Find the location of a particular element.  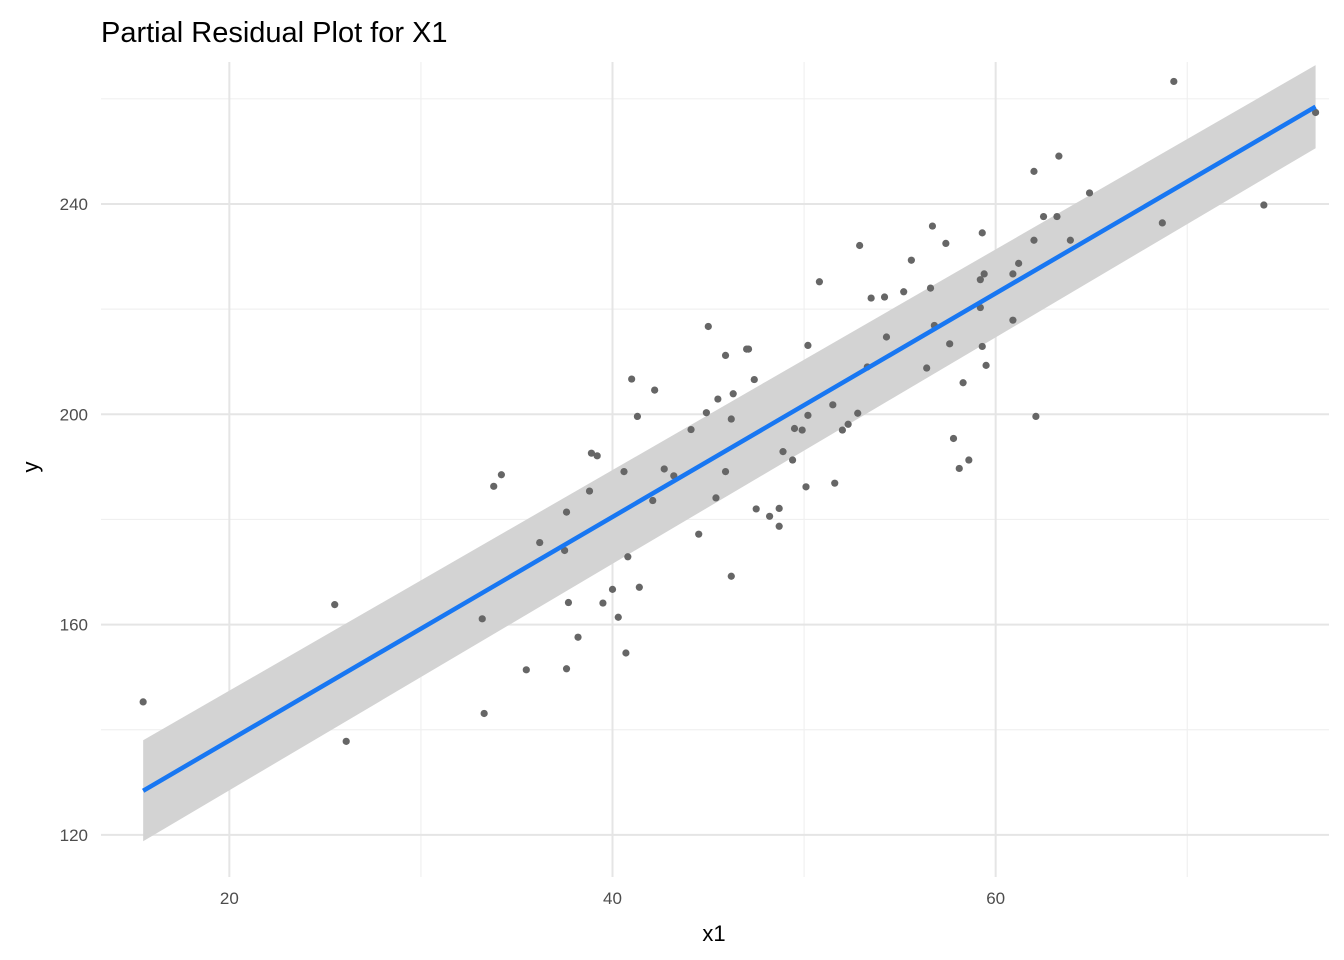

x-tick-label: 60 is located at coordinates (995, 898).